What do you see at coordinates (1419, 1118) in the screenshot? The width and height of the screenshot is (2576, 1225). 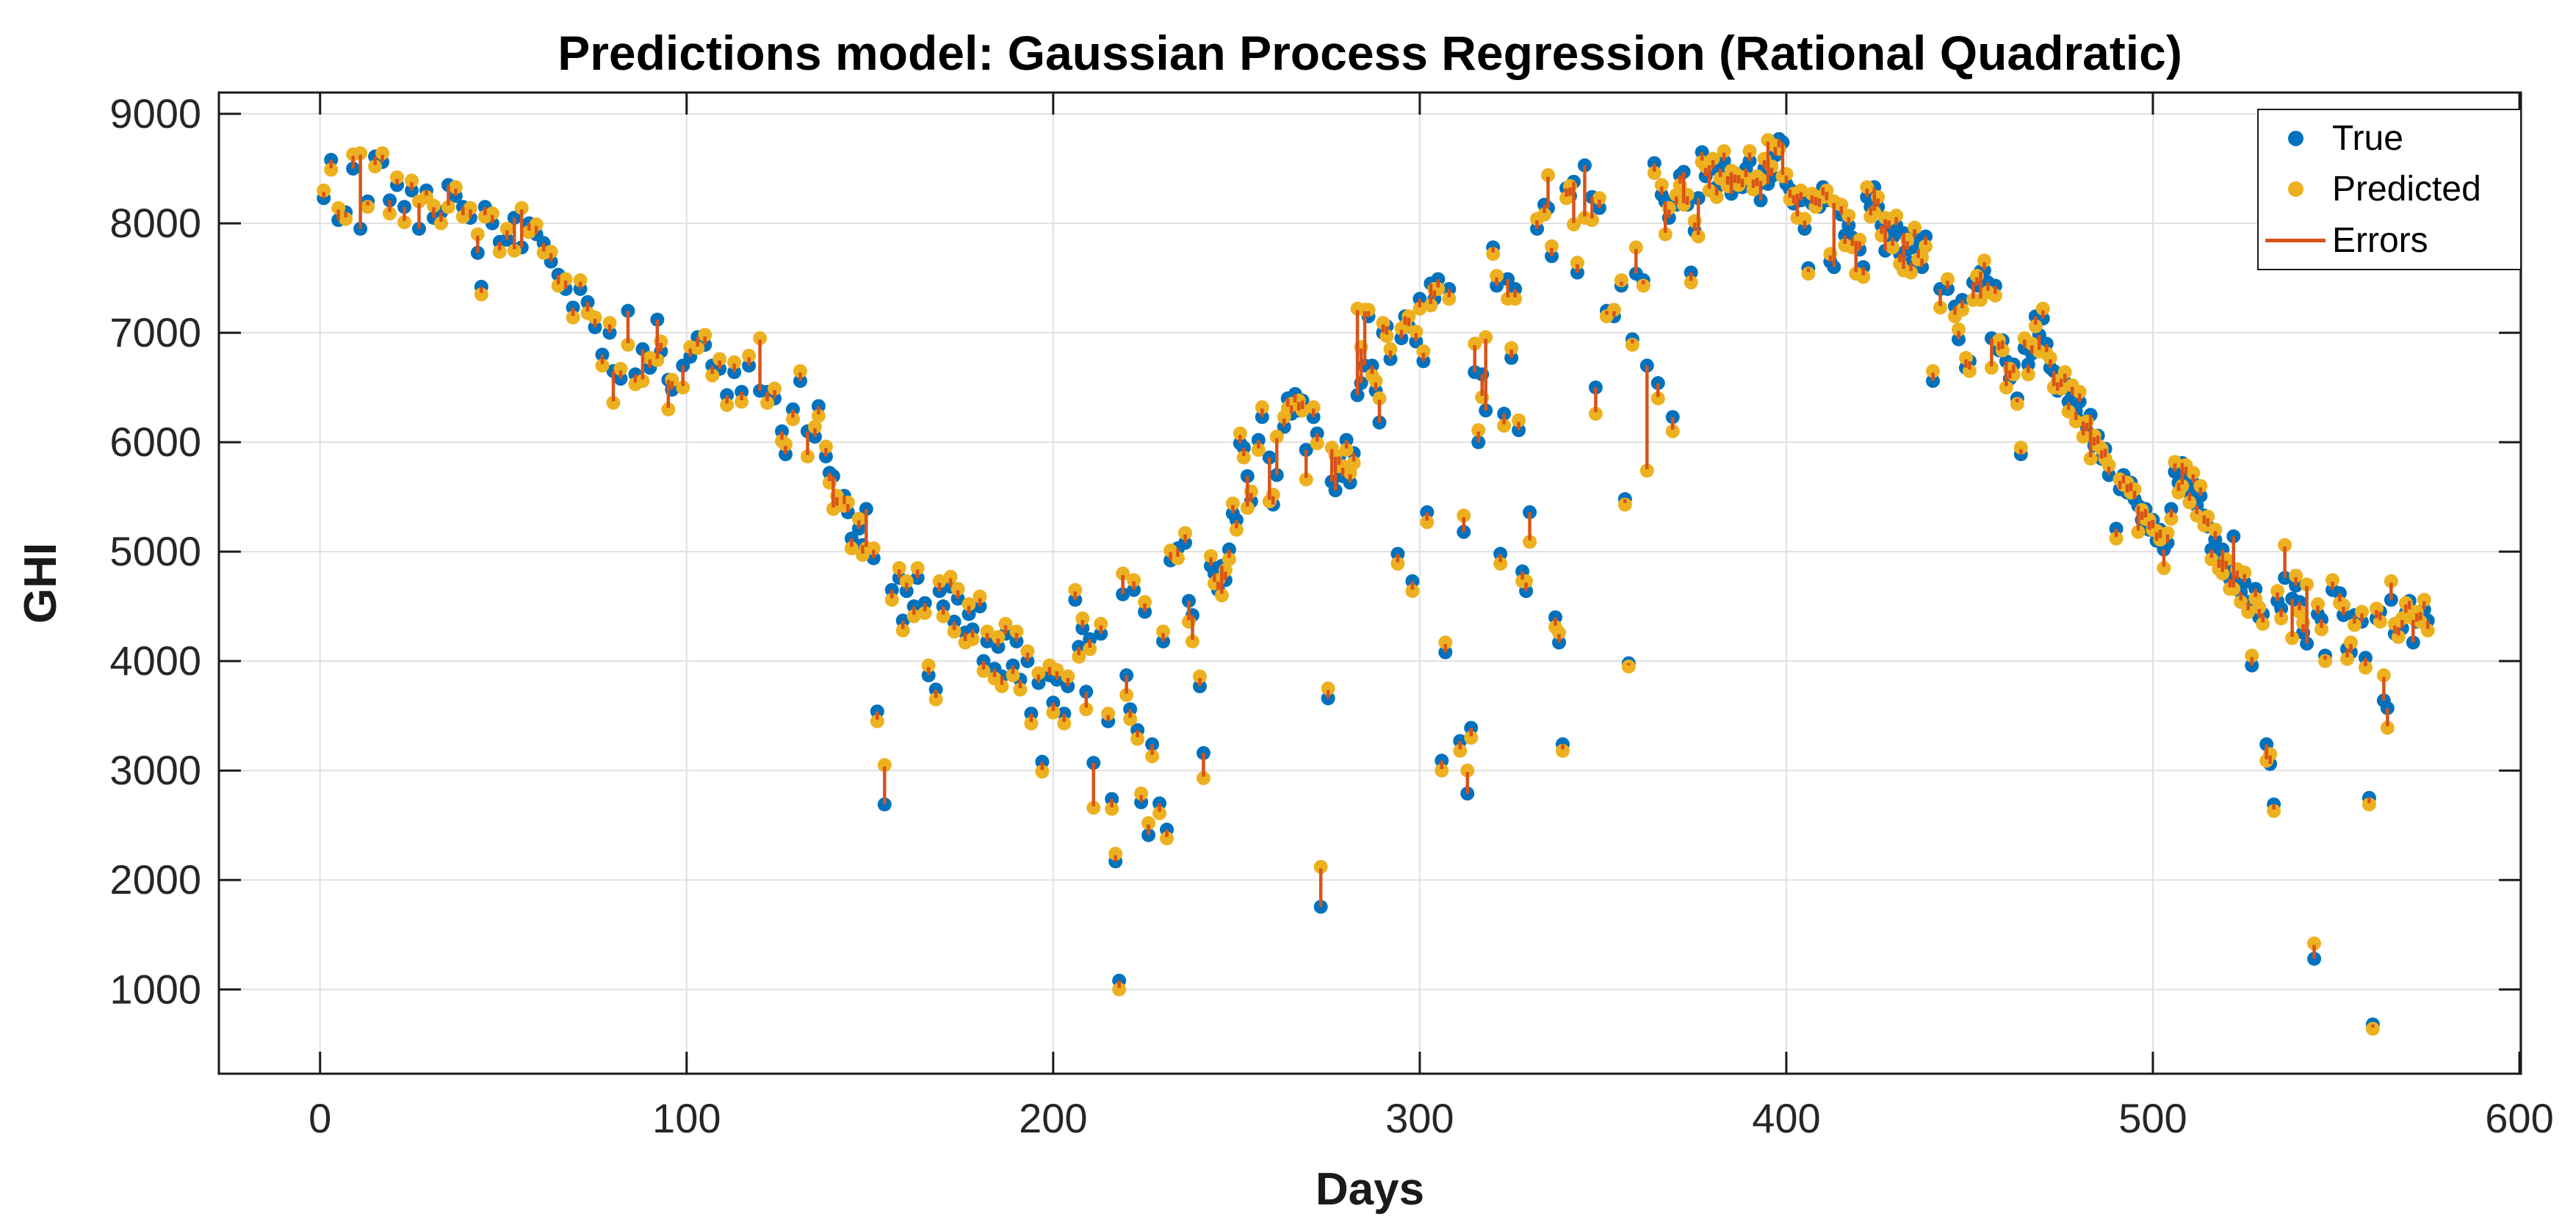 I see `x-tick-label: 300` at bounding box center [1419, 1118].